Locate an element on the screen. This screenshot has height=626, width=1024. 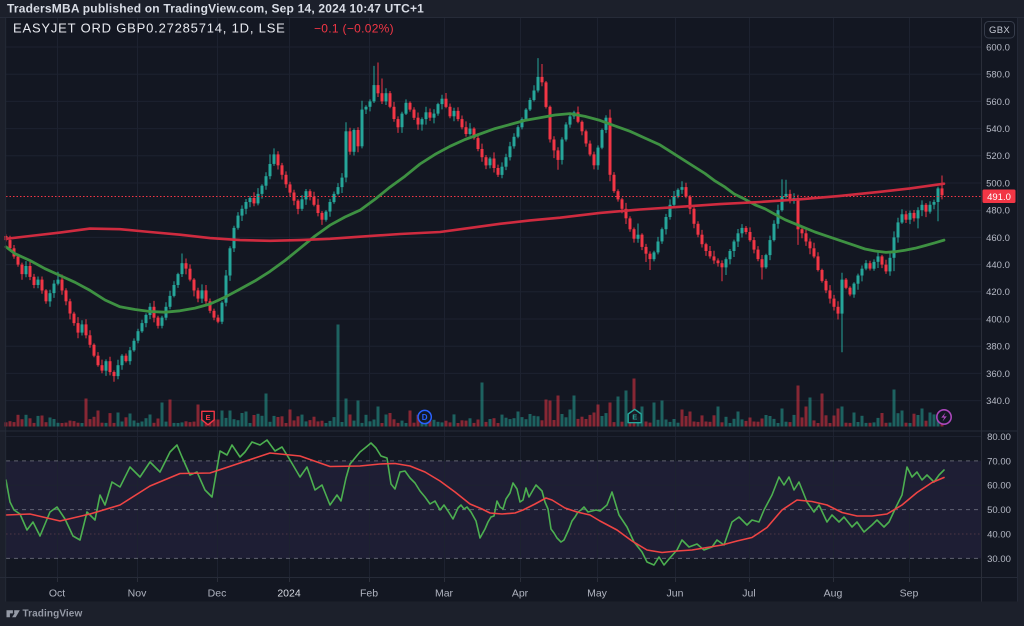
svg-text: Dec is located at coordinates (217, 594).